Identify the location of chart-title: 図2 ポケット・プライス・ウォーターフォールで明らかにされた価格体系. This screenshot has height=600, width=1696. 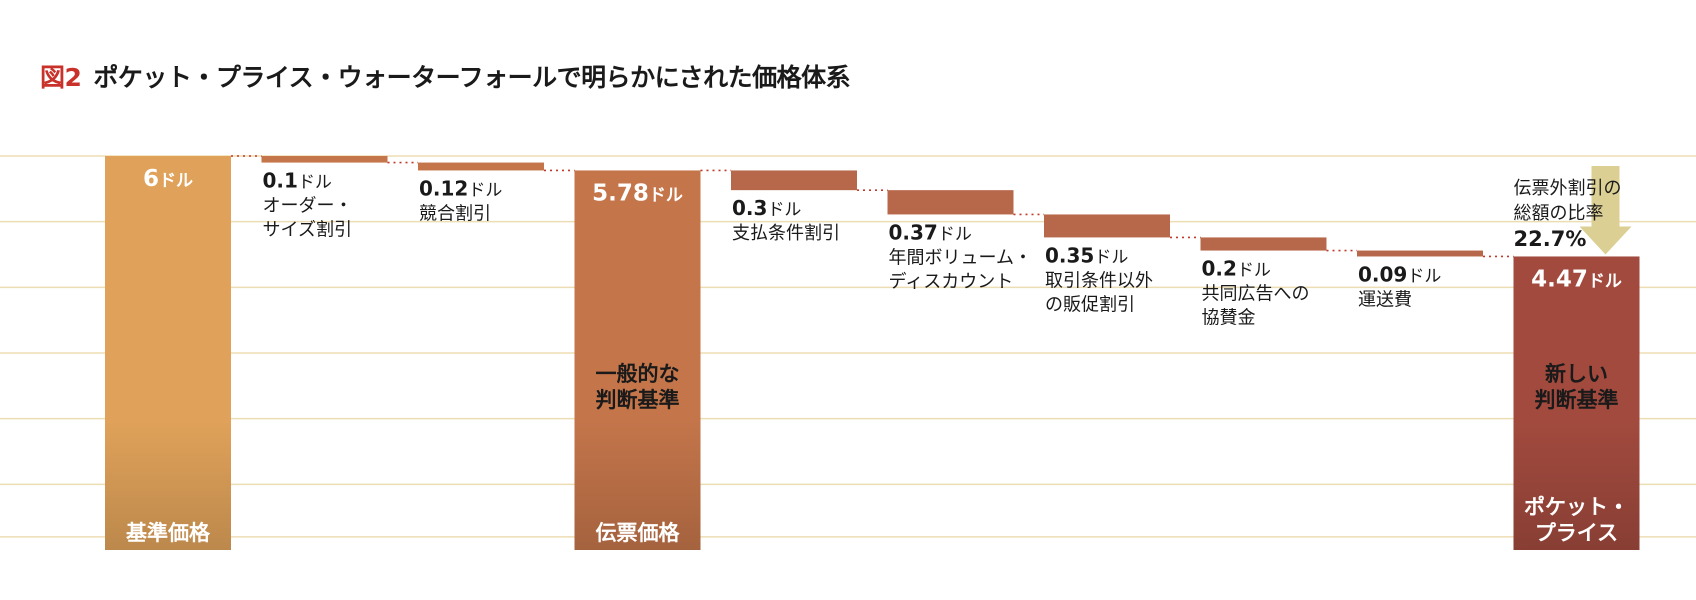
(445, 76).